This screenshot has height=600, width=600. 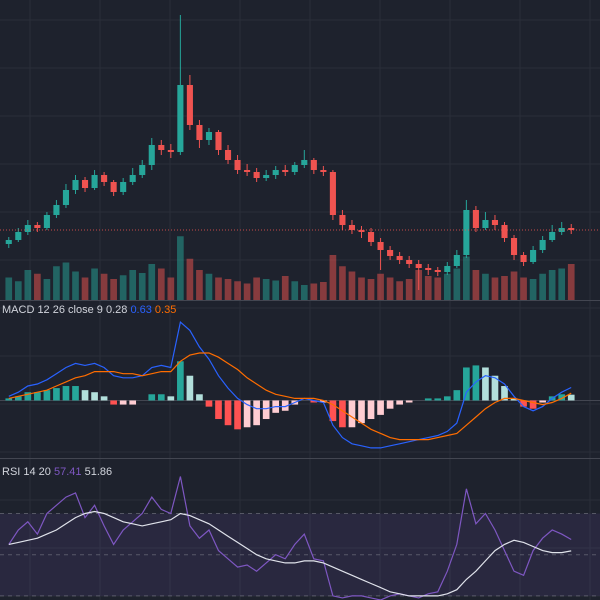 What do you see at coordinates (290, 553) in the screenshot?
I see `rsi-ma-line` at bounding box center [290, 553].